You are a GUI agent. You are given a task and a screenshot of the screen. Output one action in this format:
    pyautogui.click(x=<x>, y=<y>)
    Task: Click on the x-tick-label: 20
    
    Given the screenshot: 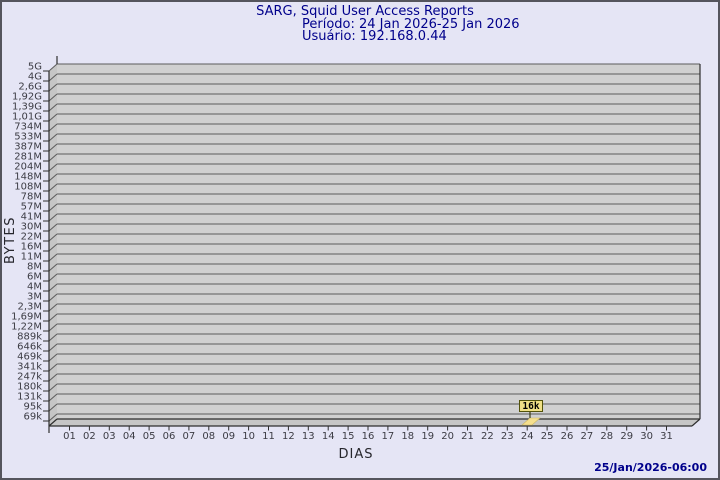 What is the action you would take?
    pyautogui.click(x=447, y=436)
    